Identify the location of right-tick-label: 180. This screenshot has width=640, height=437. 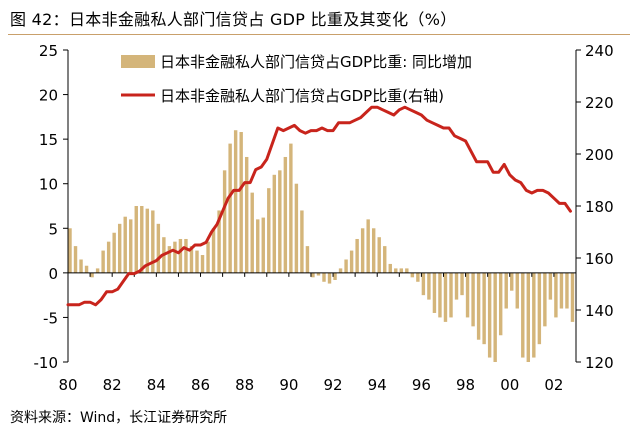
(599, 207).